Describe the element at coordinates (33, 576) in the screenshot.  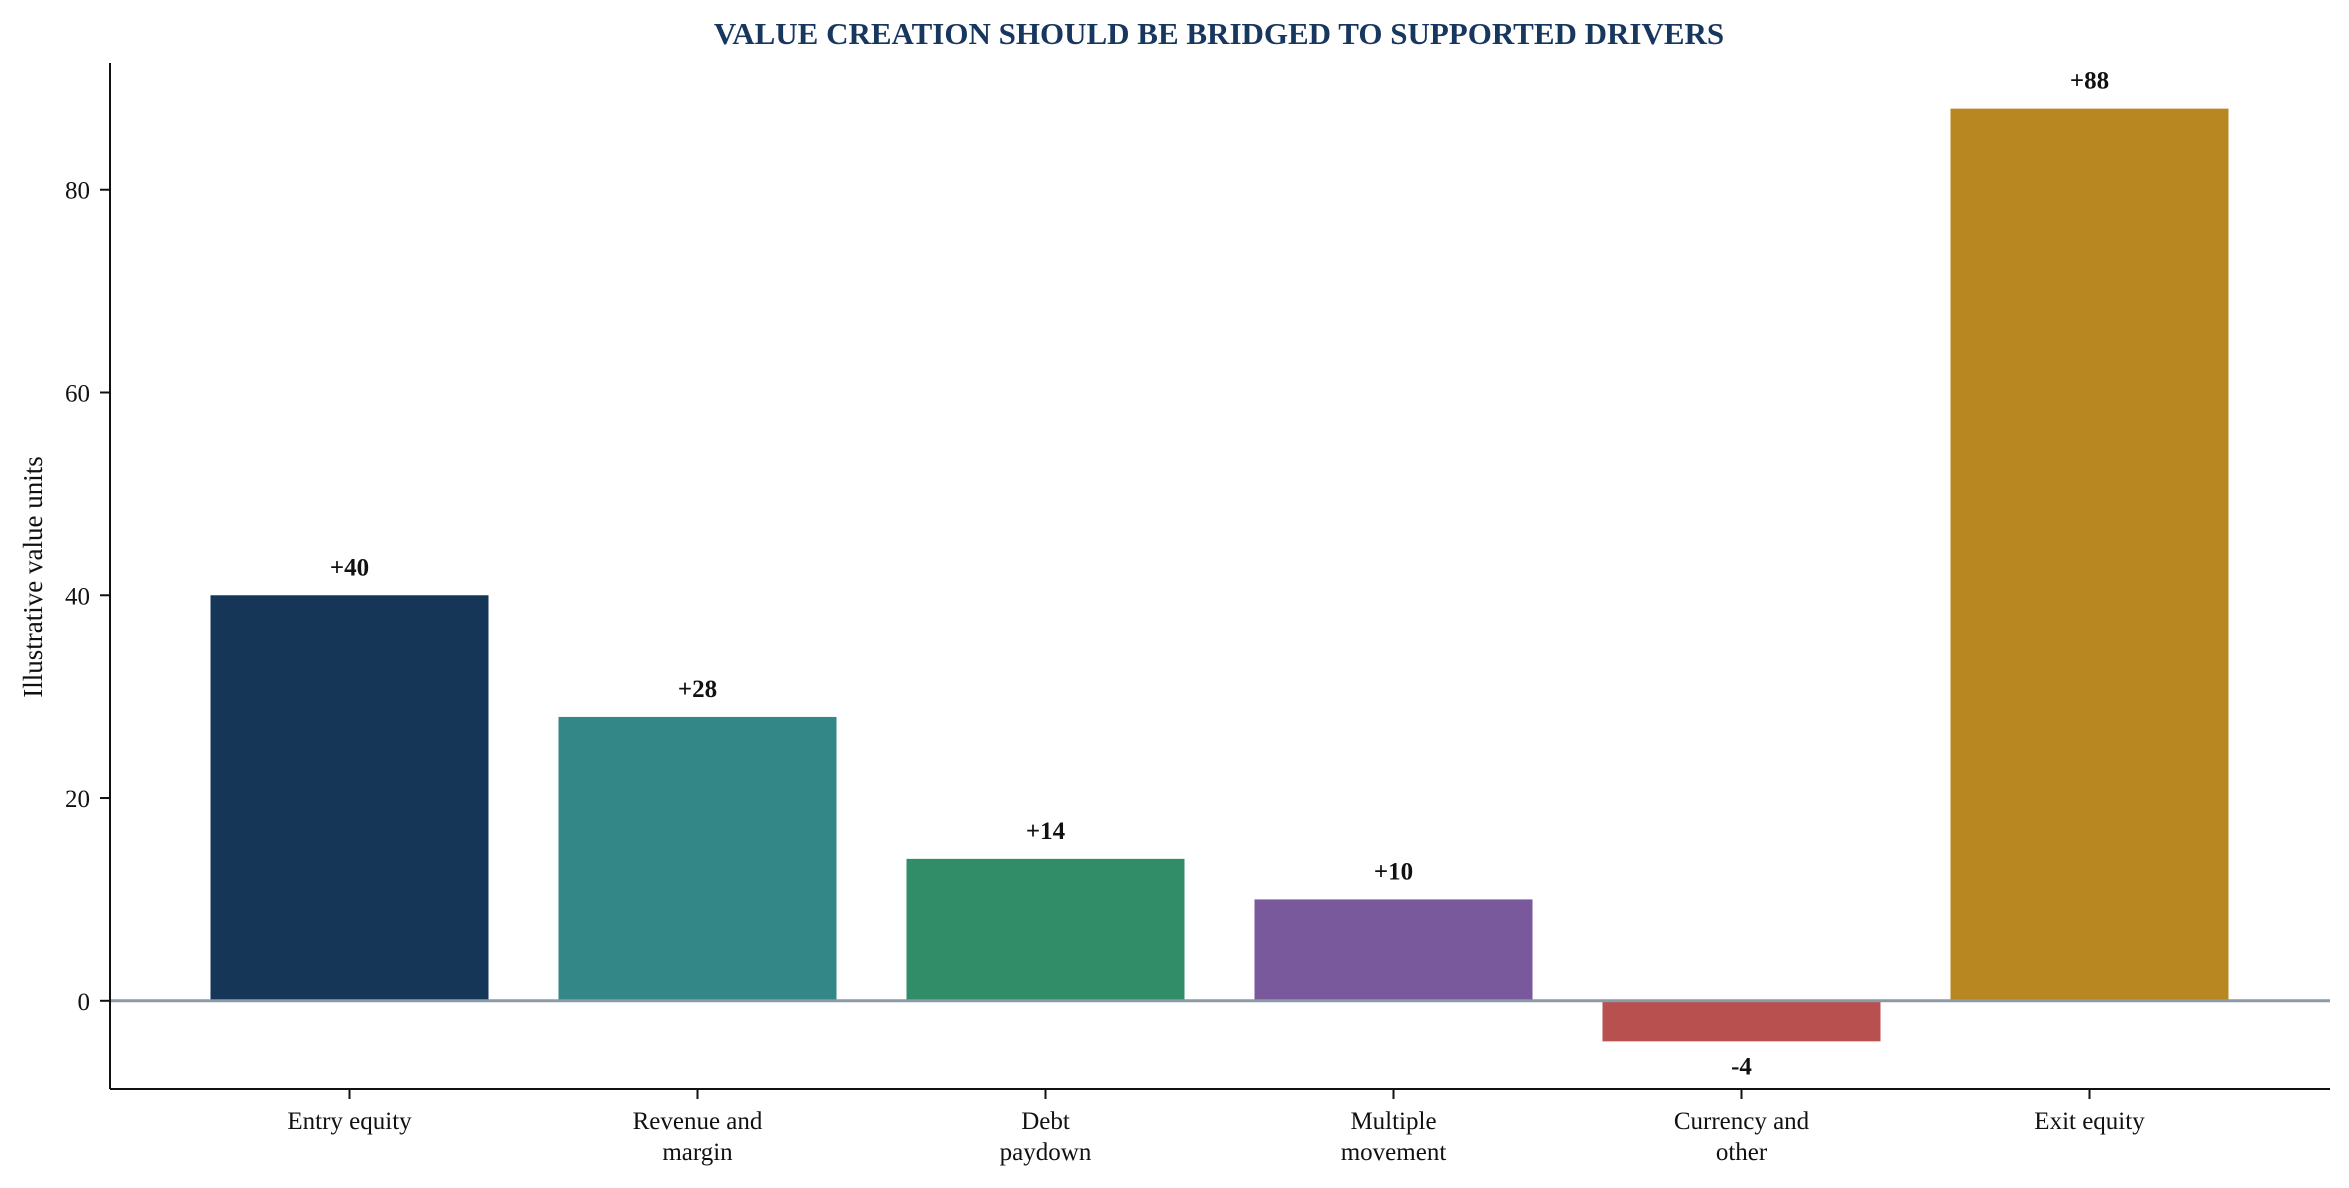
I see `y-axis-label: Illustrative value units` at that location.